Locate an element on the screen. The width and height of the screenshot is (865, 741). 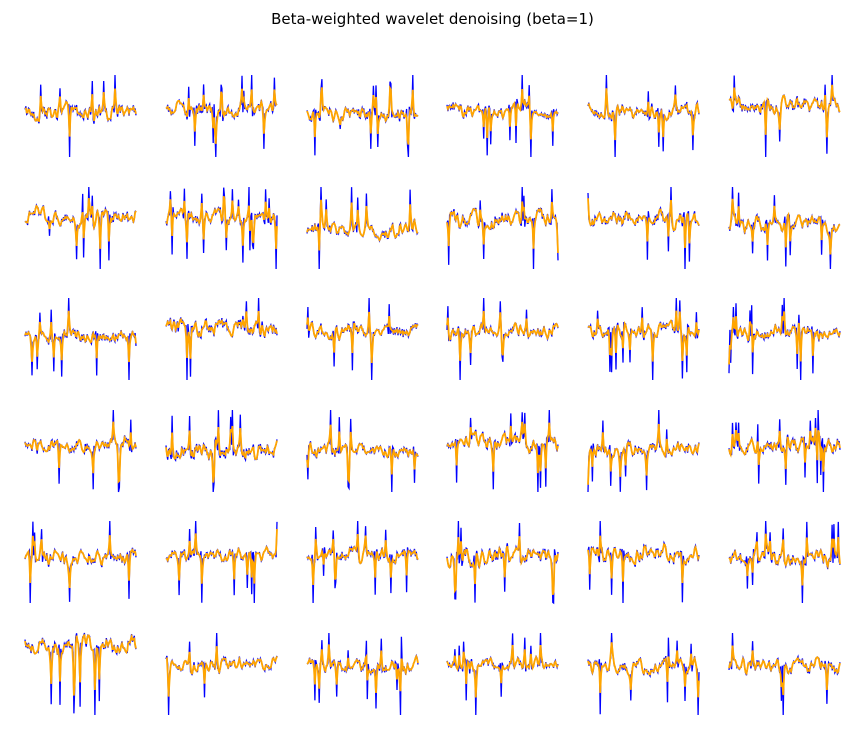
figure-title: Beta-weighted wavelet denoising (beta=1) is located at coordinates (432, 19).